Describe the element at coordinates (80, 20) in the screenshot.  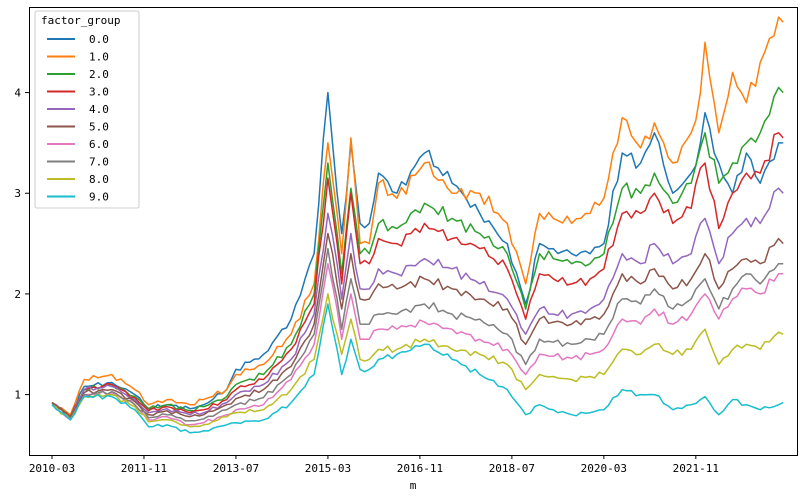
I see `legend-title: factor_group` at that location.